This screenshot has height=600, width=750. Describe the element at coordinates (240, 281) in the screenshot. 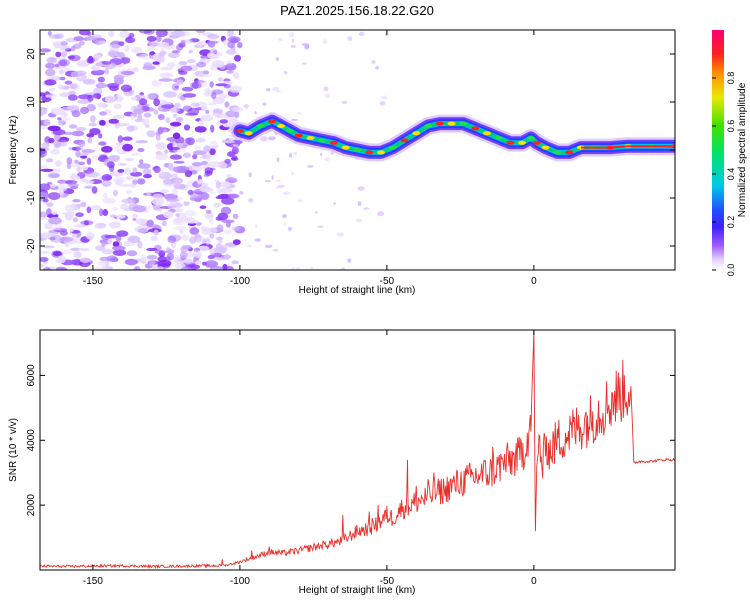

I see `x-tick-label: -100` at that location.